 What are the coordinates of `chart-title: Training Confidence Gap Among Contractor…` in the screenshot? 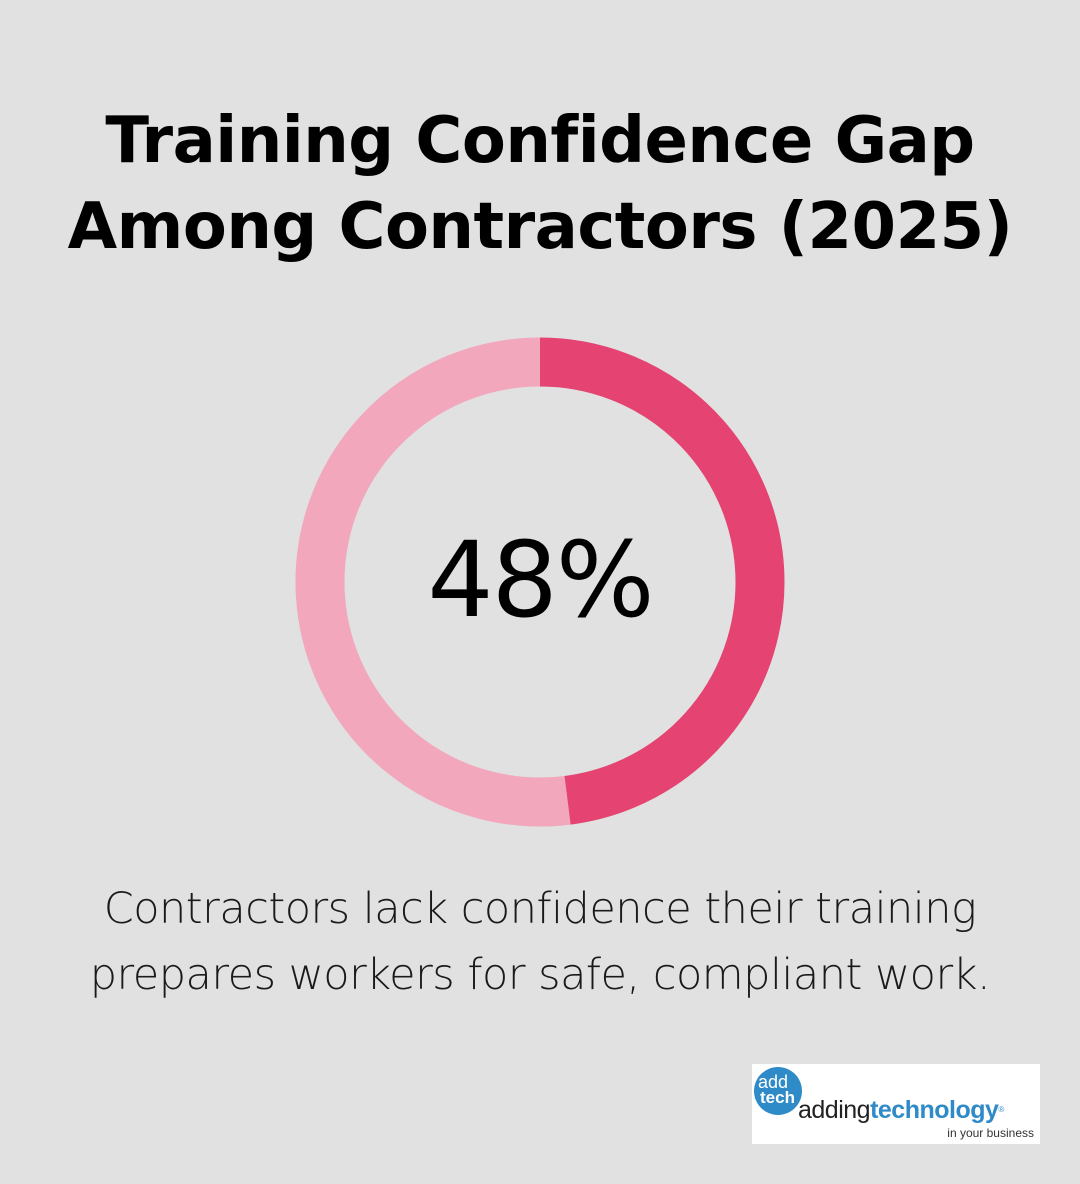 It's located at (540, 184).